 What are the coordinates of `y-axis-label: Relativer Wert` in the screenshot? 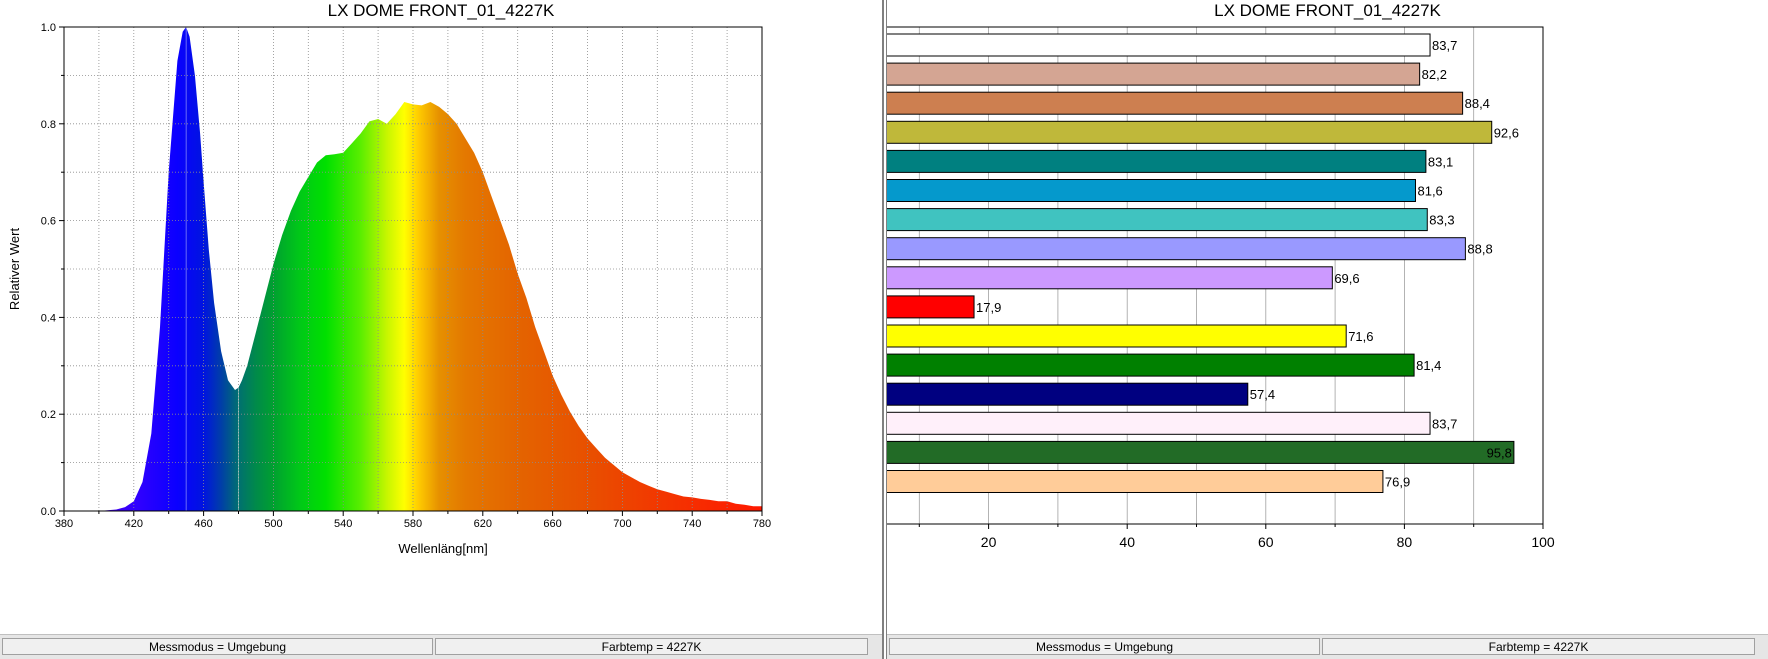 It's located at (14, 269).